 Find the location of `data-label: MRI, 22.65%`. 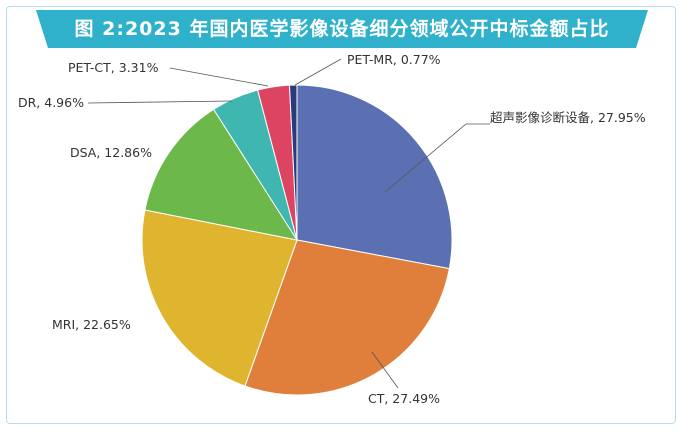

data-label: MRI, 22.65% is located at coordinates (91, 324).